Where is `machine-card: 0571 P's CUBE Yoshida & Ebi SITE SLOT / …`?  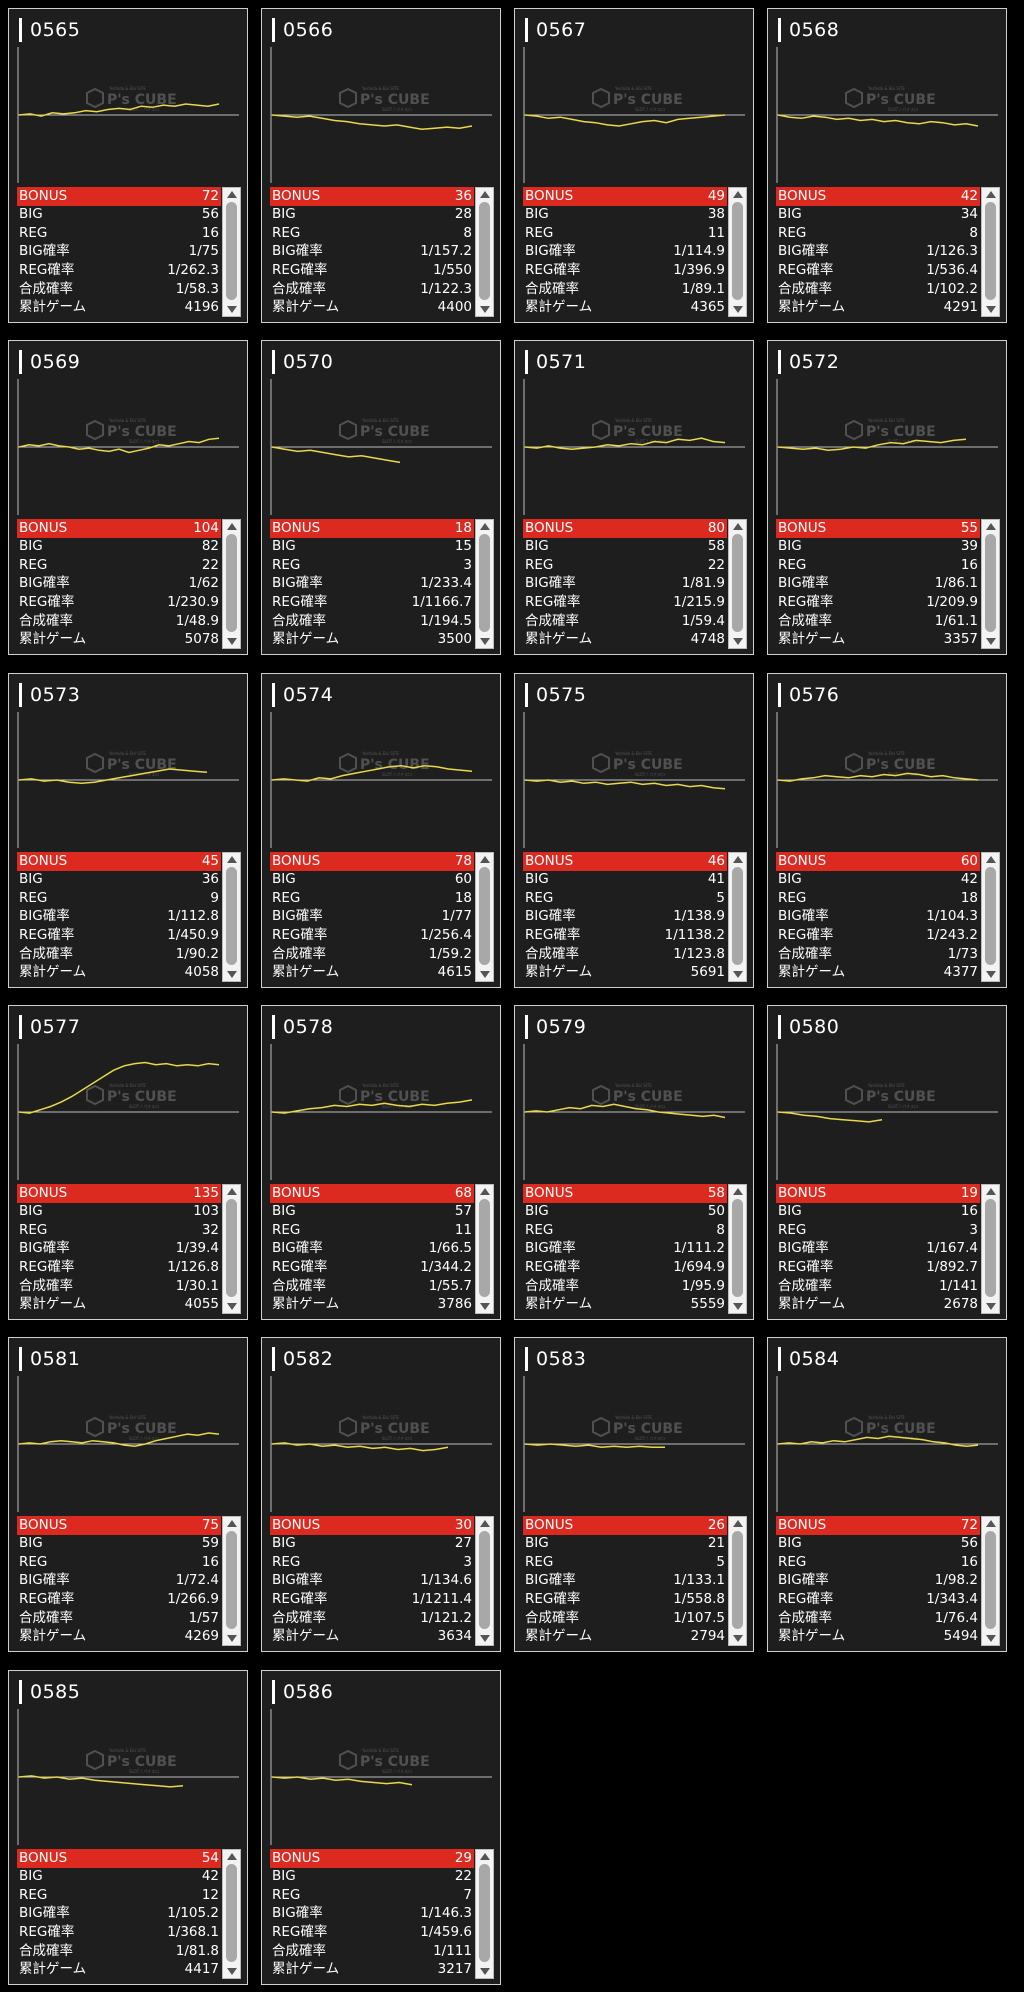 machine-card: 0571 P's CUBE Yoshida & Ebi SITE SLOT / … is located at coordinates (634, 497).